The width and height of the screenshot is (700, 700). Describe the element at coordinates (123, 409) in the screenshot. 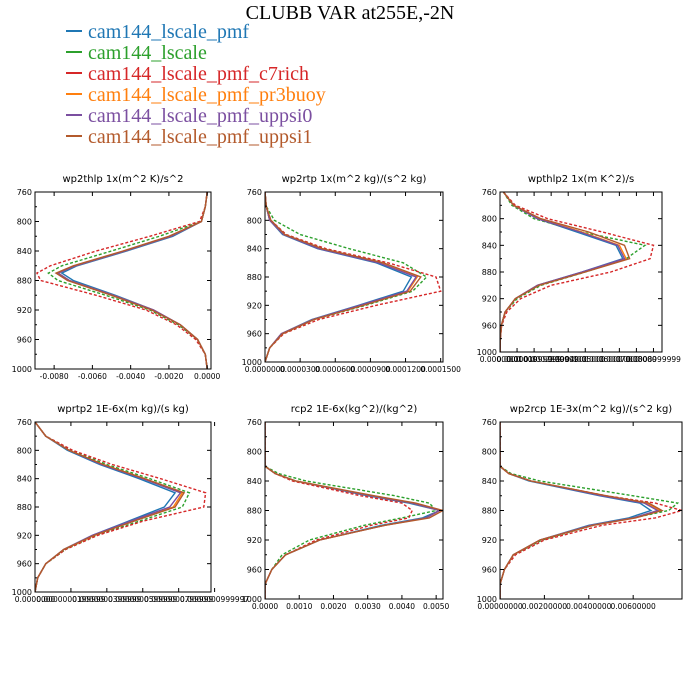

I see `panel-title: wprtp2 1E-6x(m kg)/(s kg)` at that location.